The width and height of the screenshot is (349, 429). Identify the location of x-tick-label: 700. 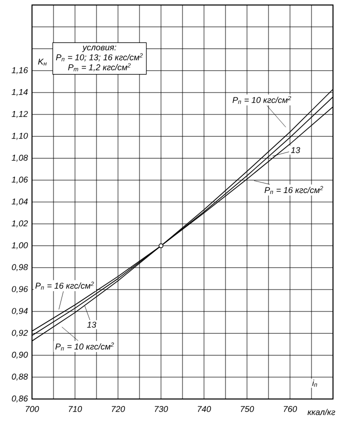
(32, 409).